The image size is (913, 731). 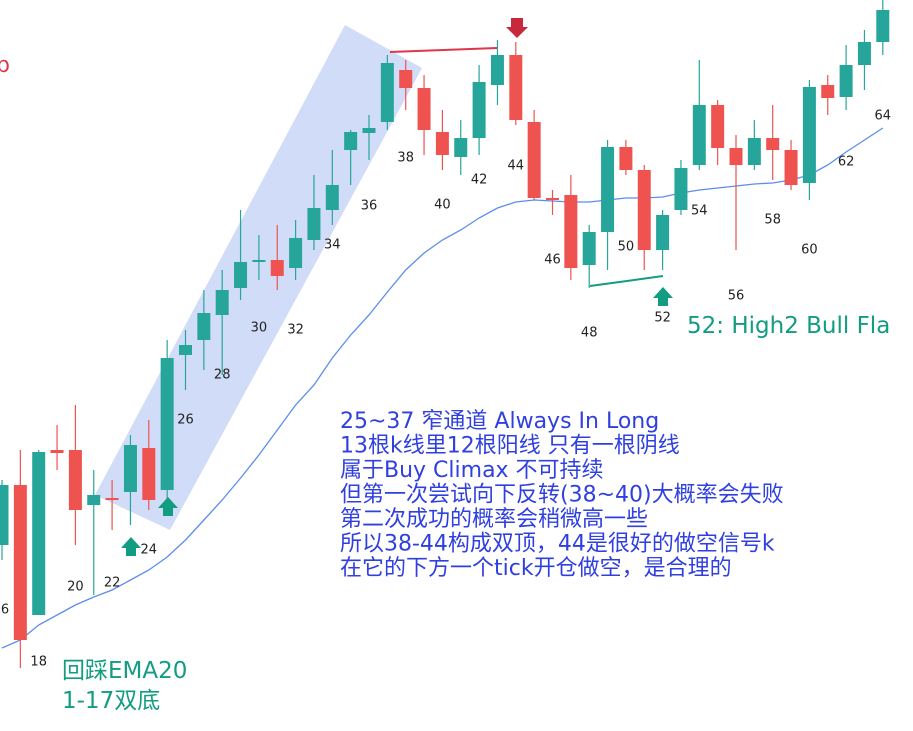 I want to click on bar-number: 42, so click(x=479, y=180).